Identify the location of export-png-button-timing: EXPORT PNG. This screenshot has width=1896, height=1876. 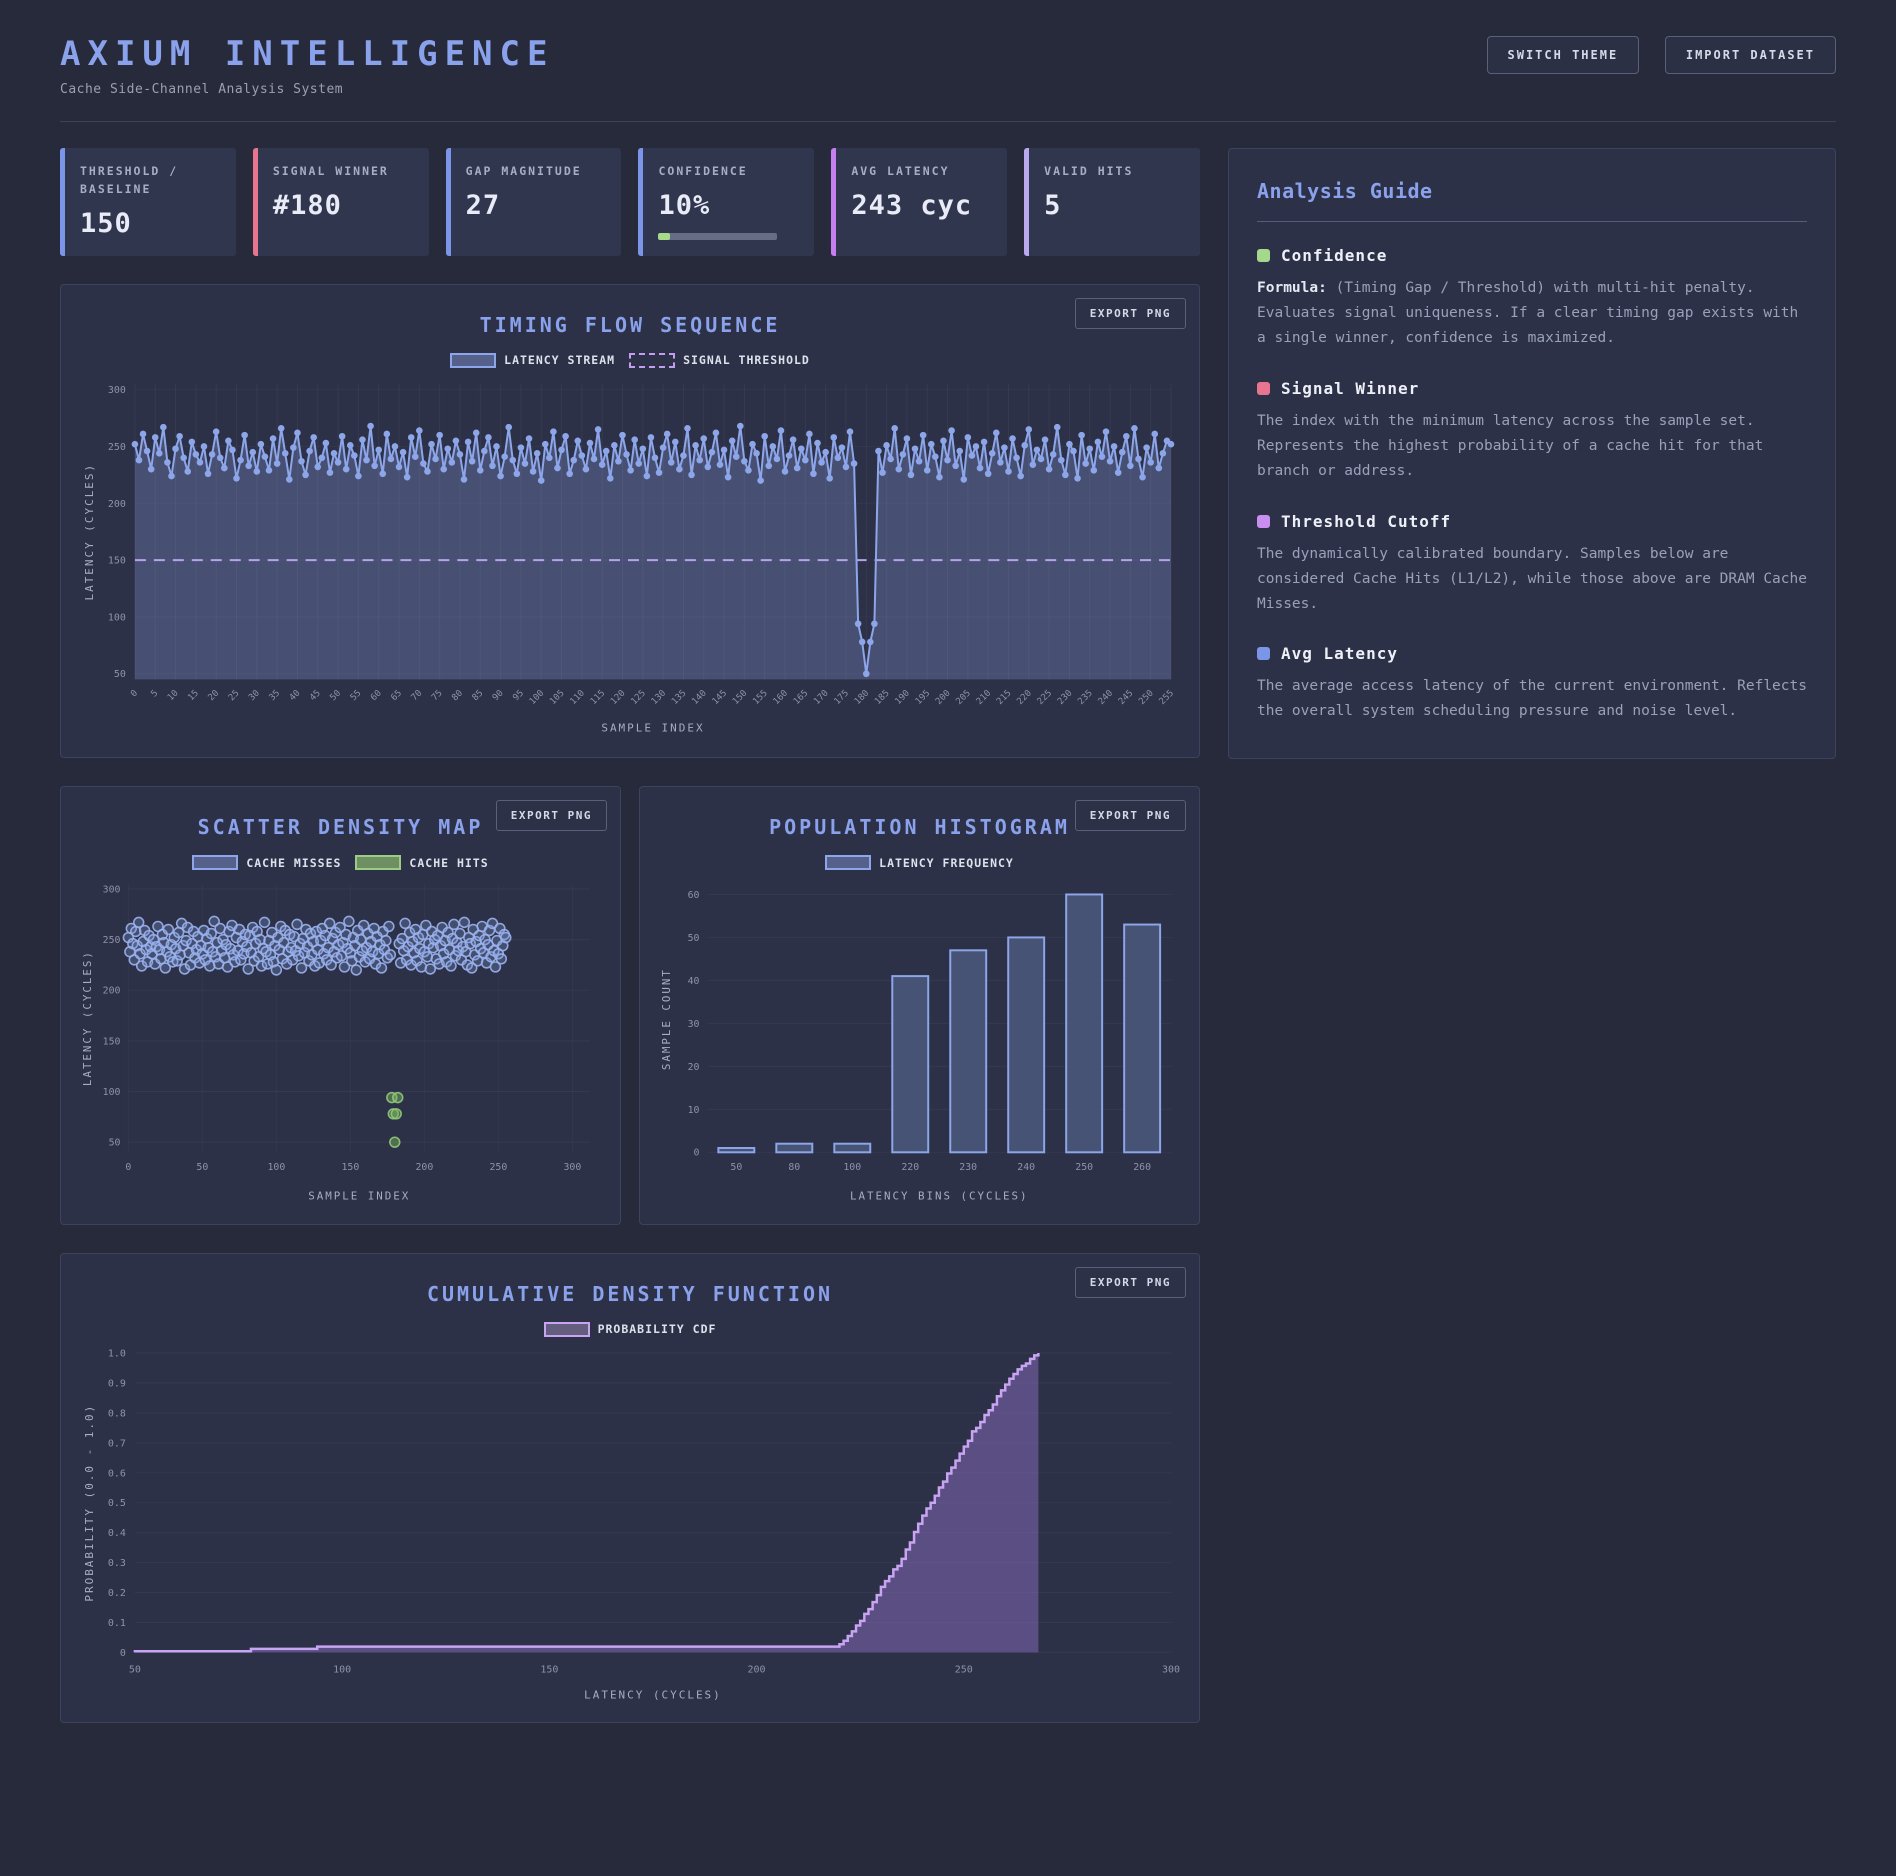
(1130, 313).